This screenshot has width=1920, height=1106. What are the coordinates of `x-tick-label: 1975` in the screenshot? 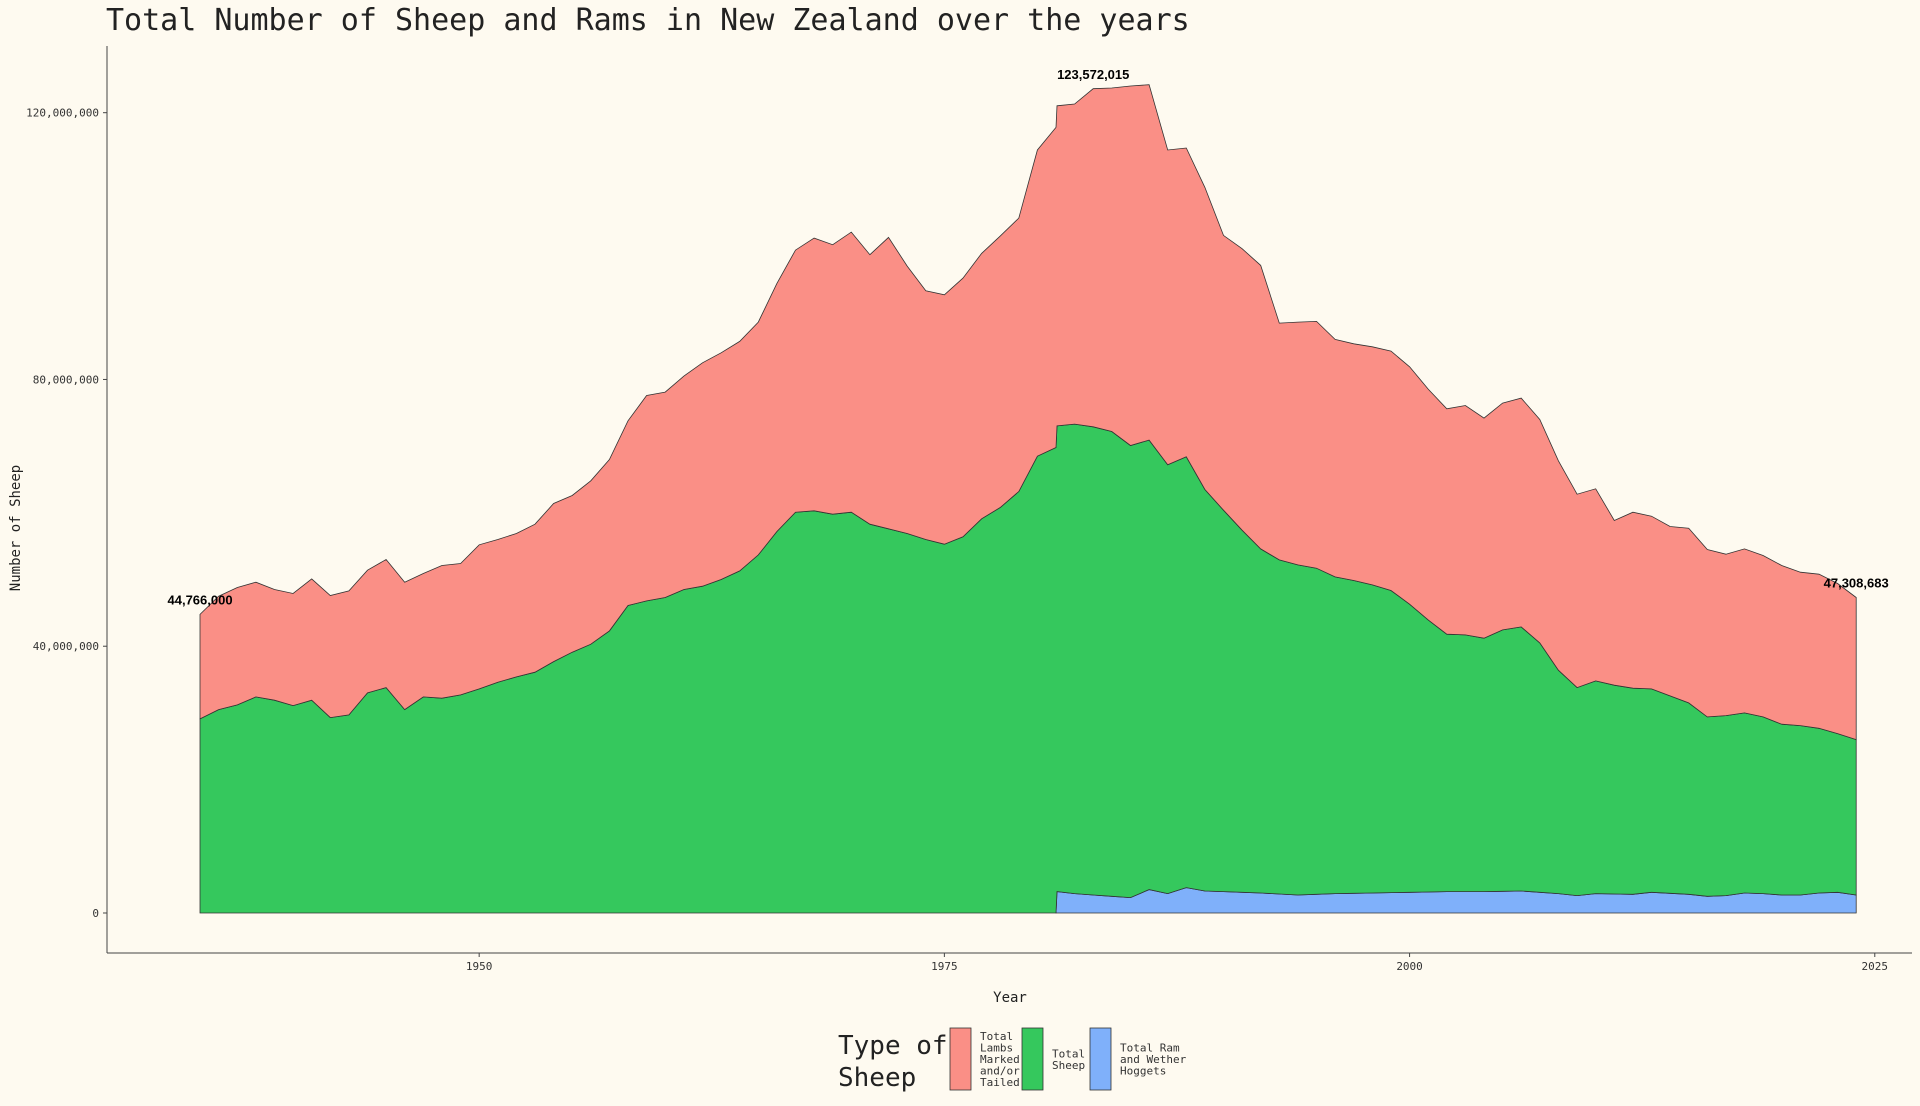 It's located at (944, 966).